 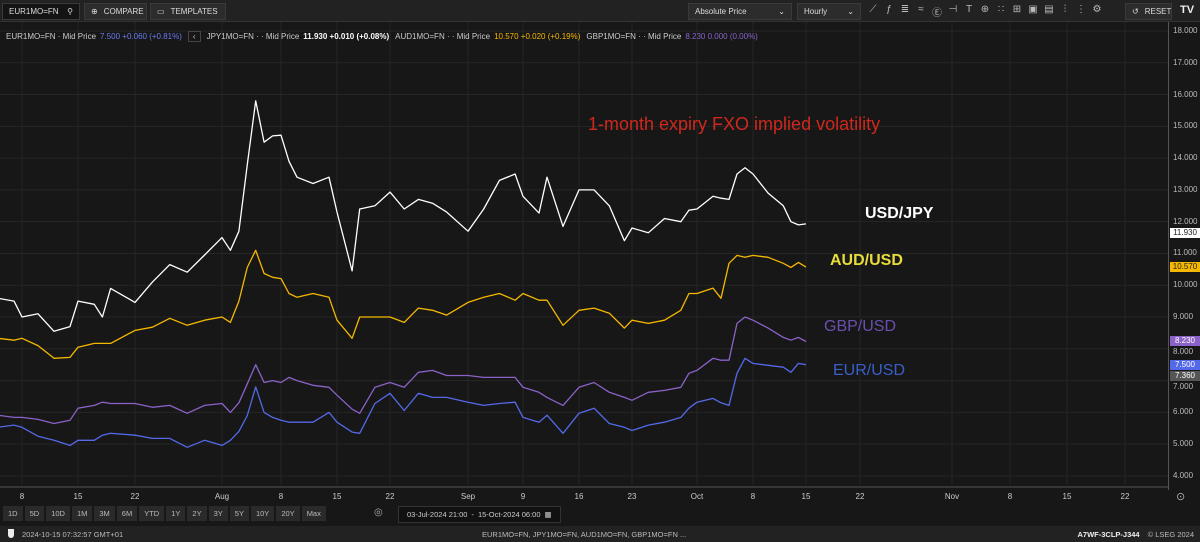 I want to click on bars-icon: ≣, so click(x=905, y=9).